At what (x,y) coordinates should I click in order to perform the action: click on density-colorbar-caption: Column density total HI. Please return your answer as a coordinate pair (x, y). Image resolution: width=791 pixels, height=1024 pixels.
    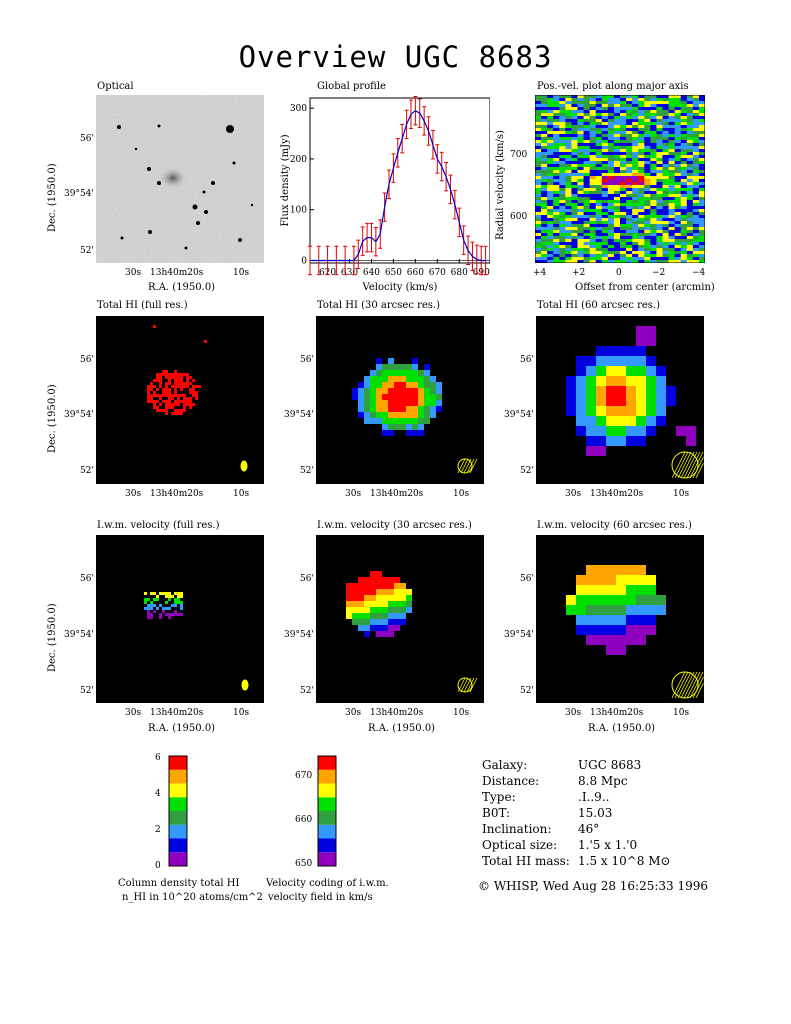
    Looking at the image, I should click on (179, 883).